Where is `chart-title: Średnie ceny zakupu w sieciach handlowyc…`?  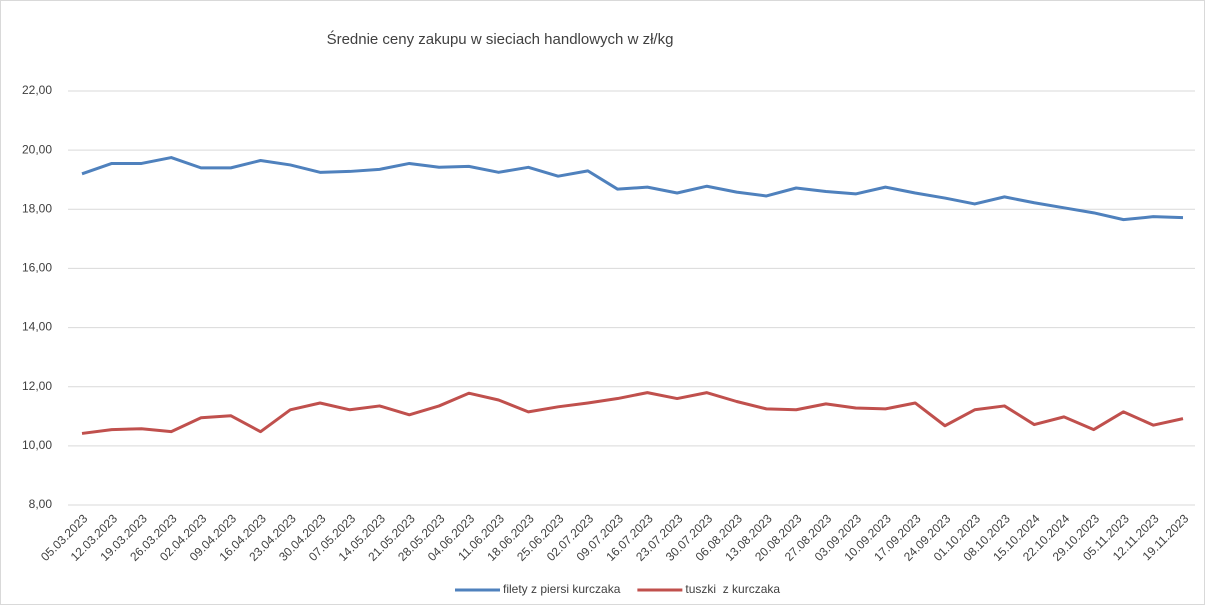 chart-title: Średnie ceny zakupu w sieciach handlowyc… is located at coordinates (500, 39).